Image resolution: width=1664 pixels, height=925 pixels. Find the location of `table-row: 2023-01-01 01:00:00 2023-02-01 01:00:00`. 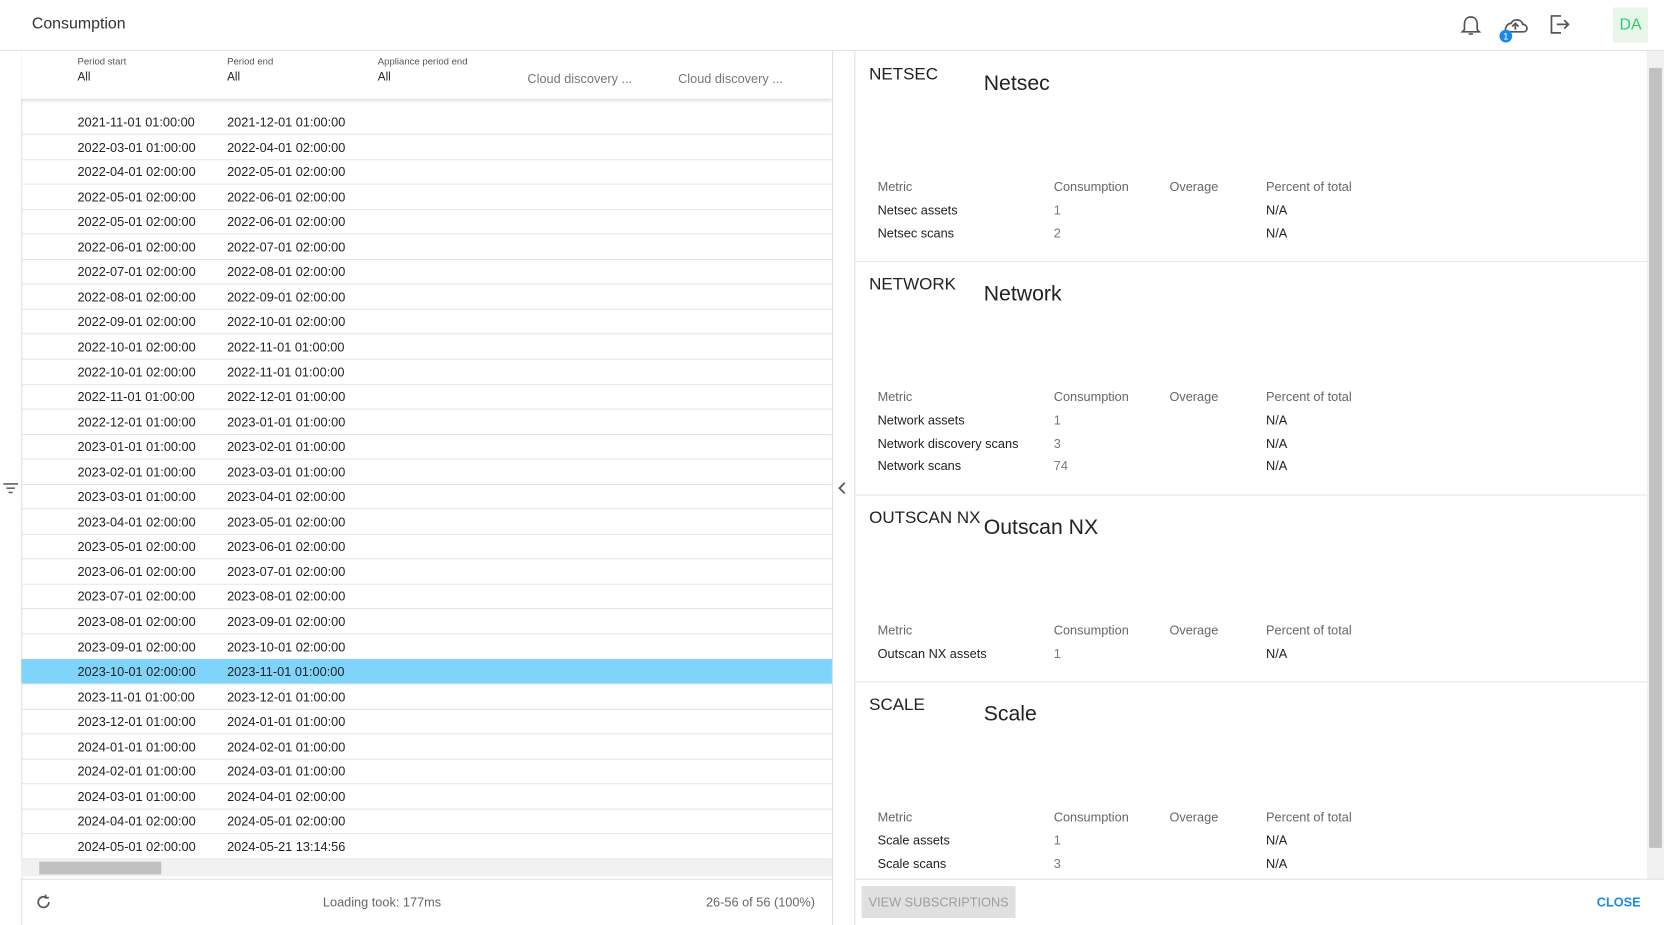

table-row: 2023-01-01 01:00:00 2023-02-01 01:00:00 is located at coordinates (426, 447).